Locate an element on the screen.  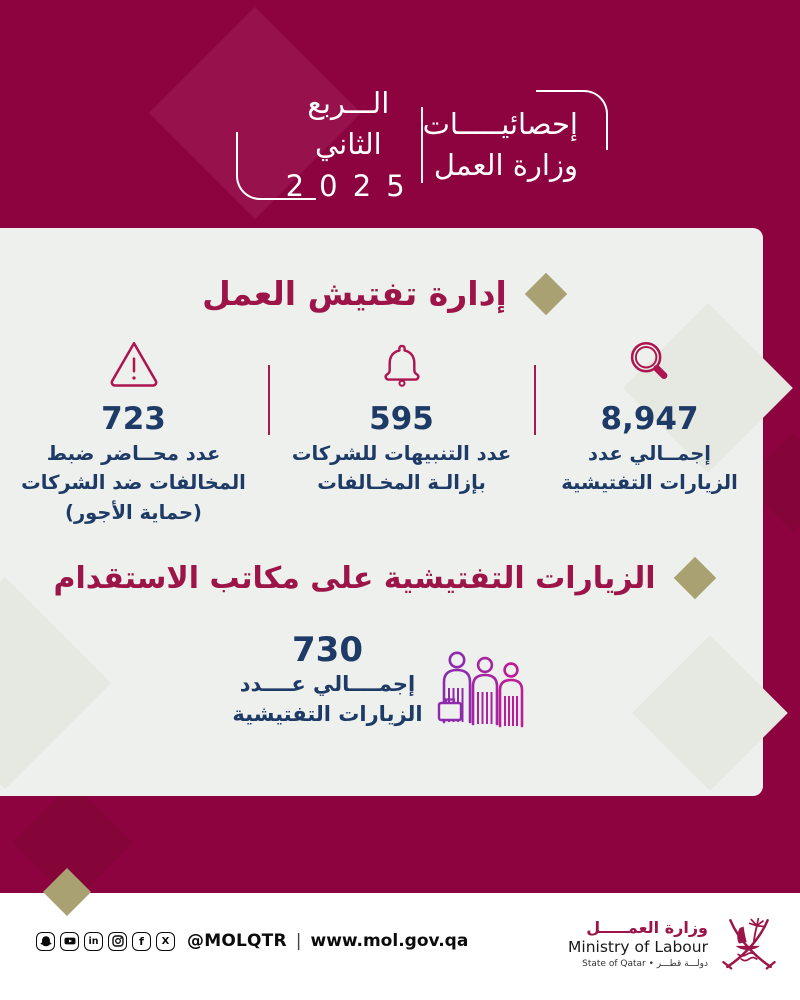
section2-title-row: الزيارات التفتيشية على مكاتب الاستقدام is located at coordinates (381, 578).